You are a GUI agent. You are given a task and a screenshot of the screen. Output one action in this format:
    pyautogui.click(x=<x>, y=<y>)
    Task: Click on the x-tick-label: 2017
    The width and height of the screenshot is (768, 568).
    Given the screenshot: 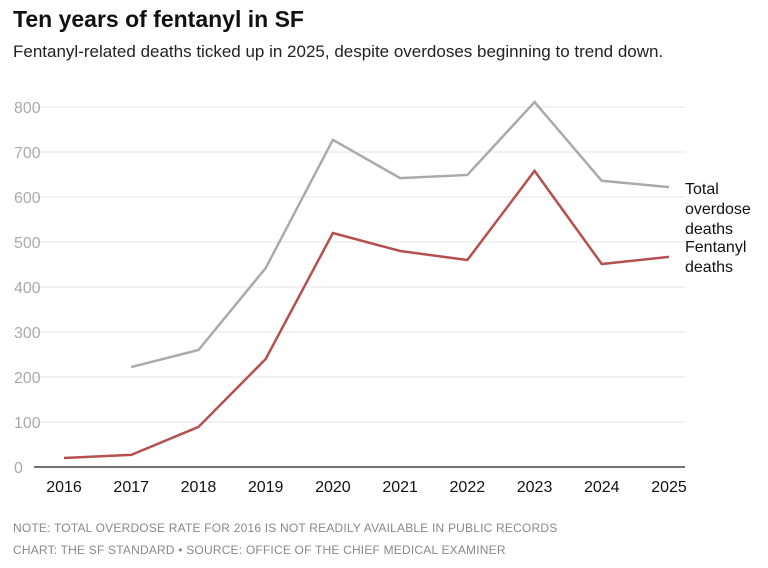 What is the action you would take?
    pyautogui.click(x=131, y=487)
    